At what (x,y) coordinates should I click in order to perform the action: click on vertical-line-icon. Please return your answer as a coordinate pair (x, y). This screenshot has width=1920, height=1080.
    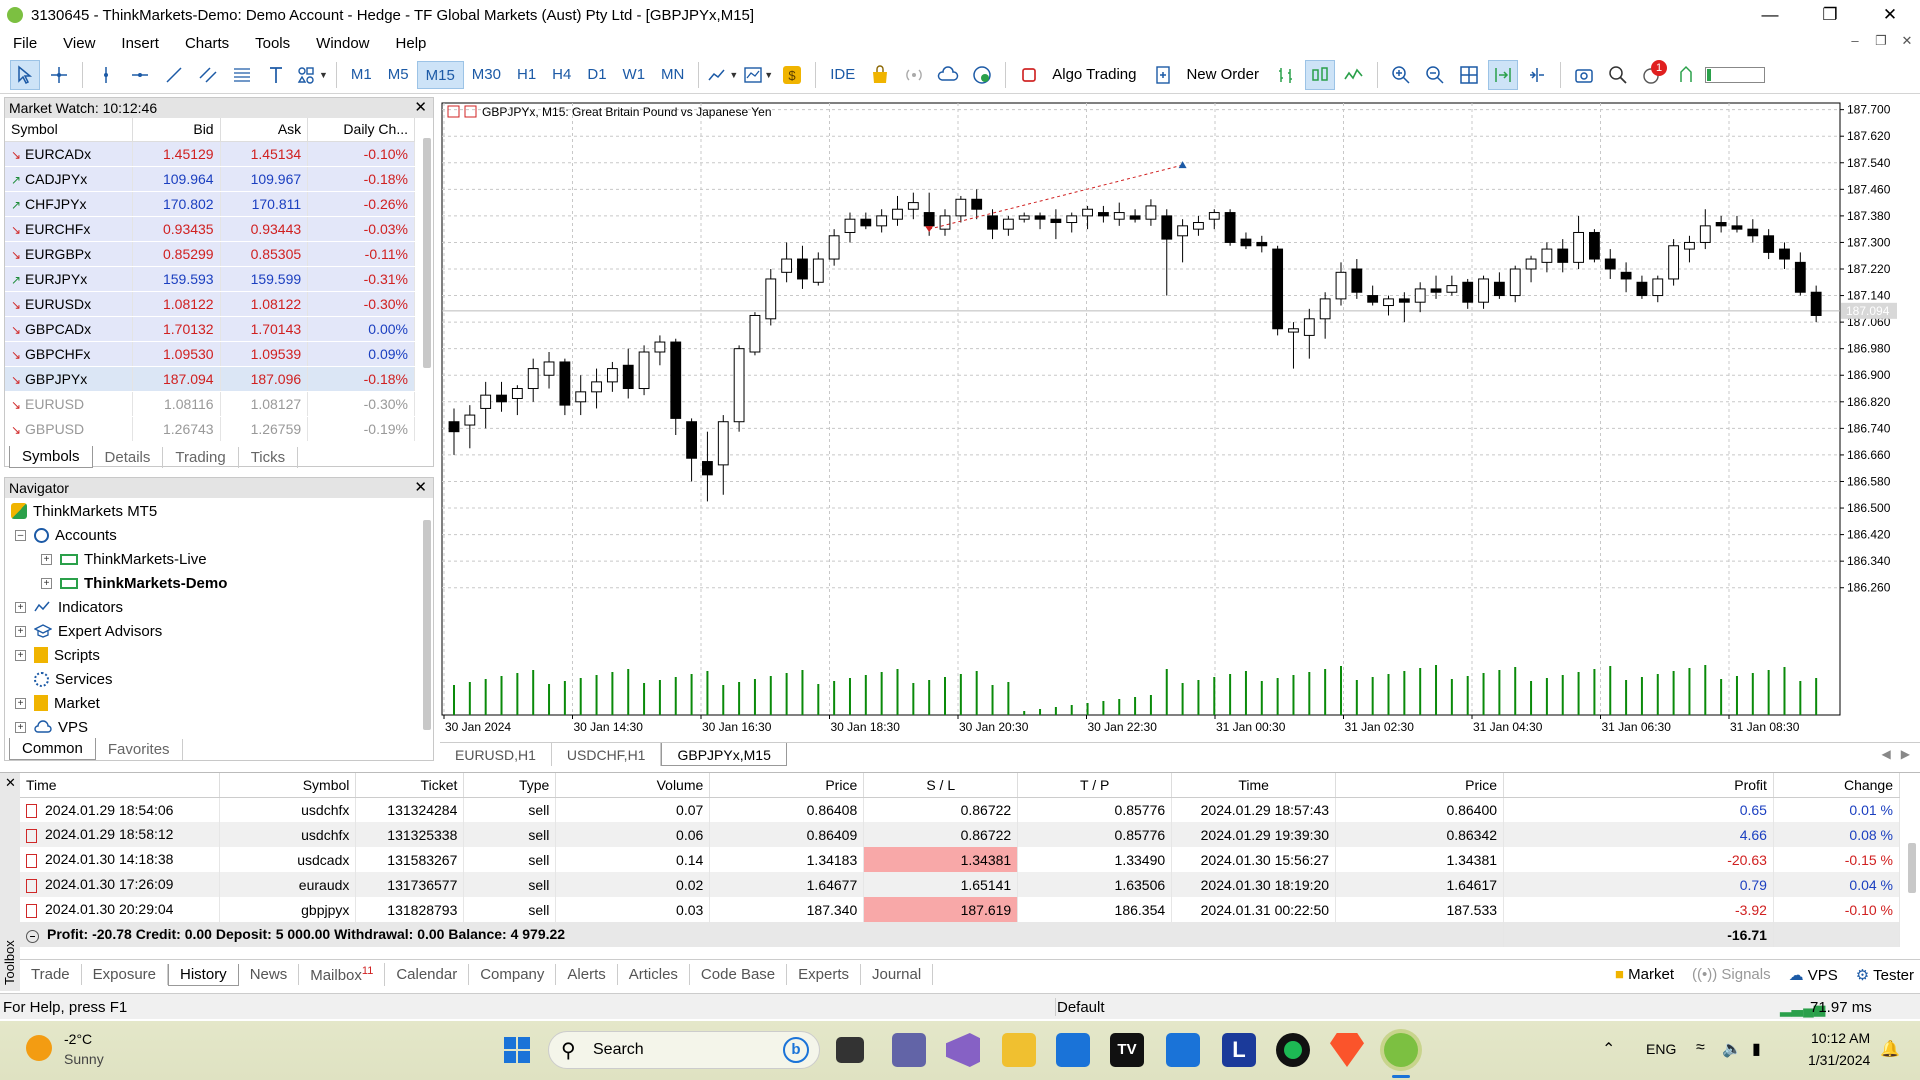
    Looking at the image, I should click on (106, 75).